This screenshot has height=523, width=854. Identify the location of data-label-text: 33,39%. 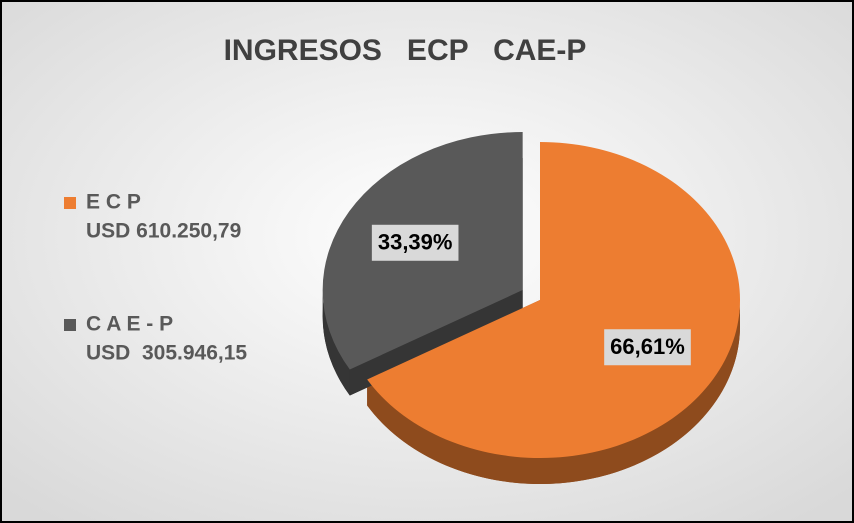
(415, 242).